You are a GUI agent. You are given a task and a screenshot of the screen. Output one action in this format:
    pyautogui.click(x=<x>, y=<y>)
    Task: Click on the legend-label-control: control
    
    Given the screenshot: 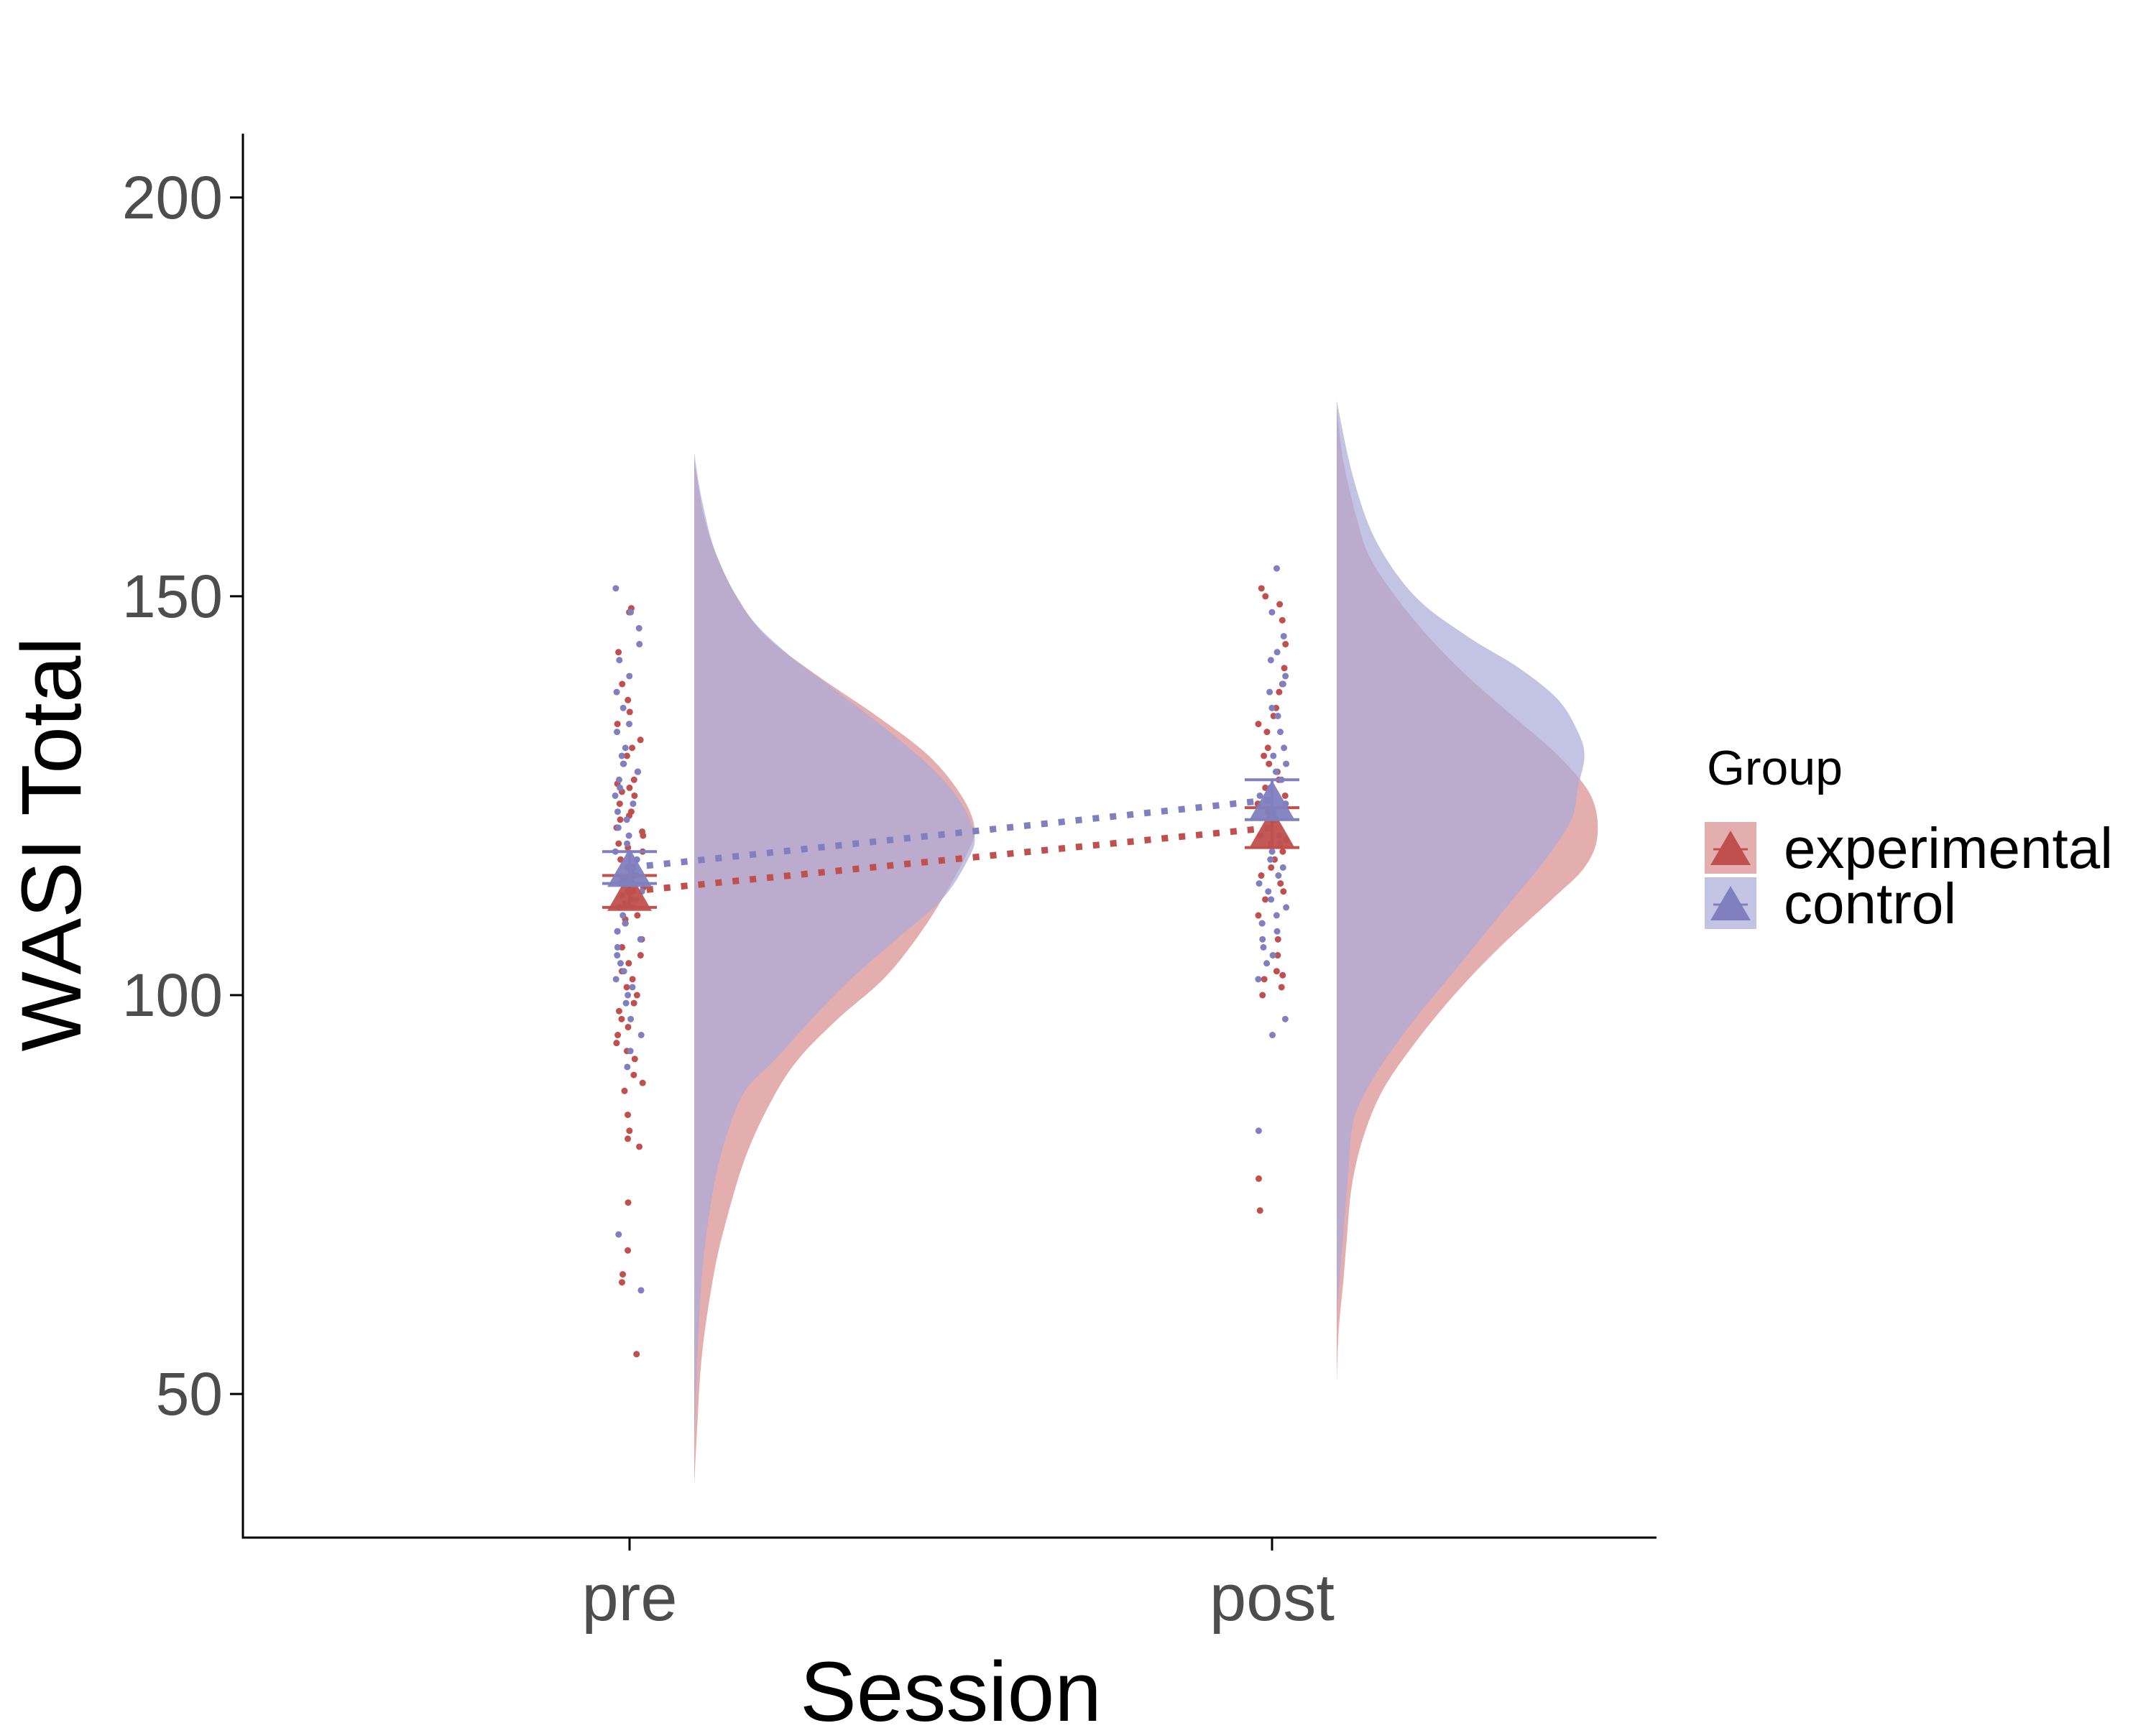 What is the action you would take?
    pyautogui.click(x=1870, y=904)
    